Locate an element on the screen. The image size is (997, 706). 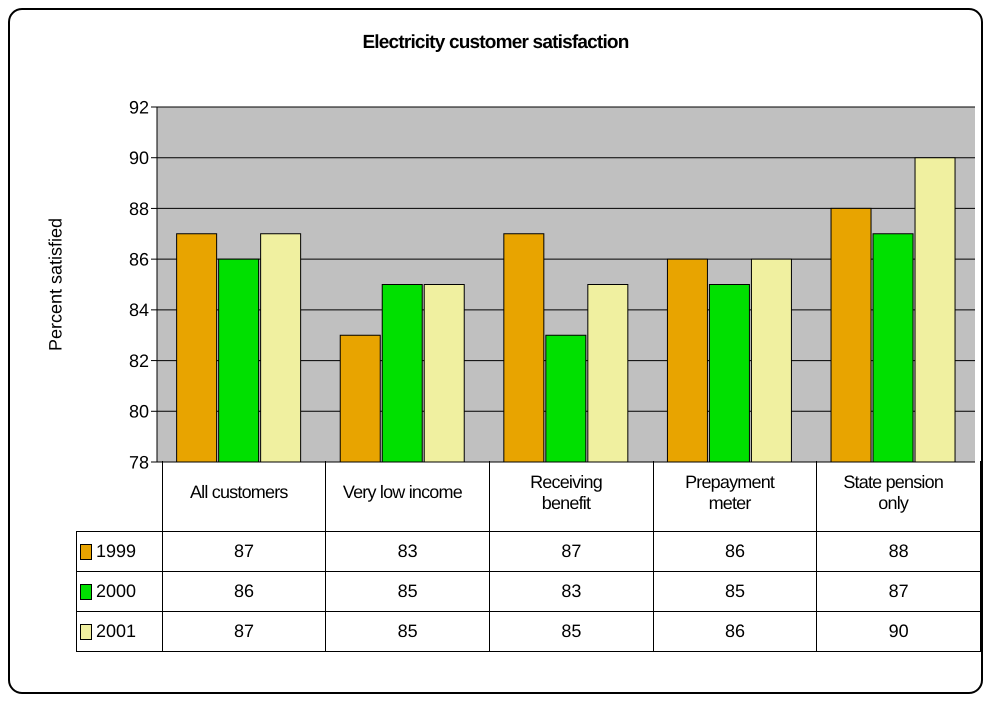
data-label: 88 is located at coordinates (898, 551).